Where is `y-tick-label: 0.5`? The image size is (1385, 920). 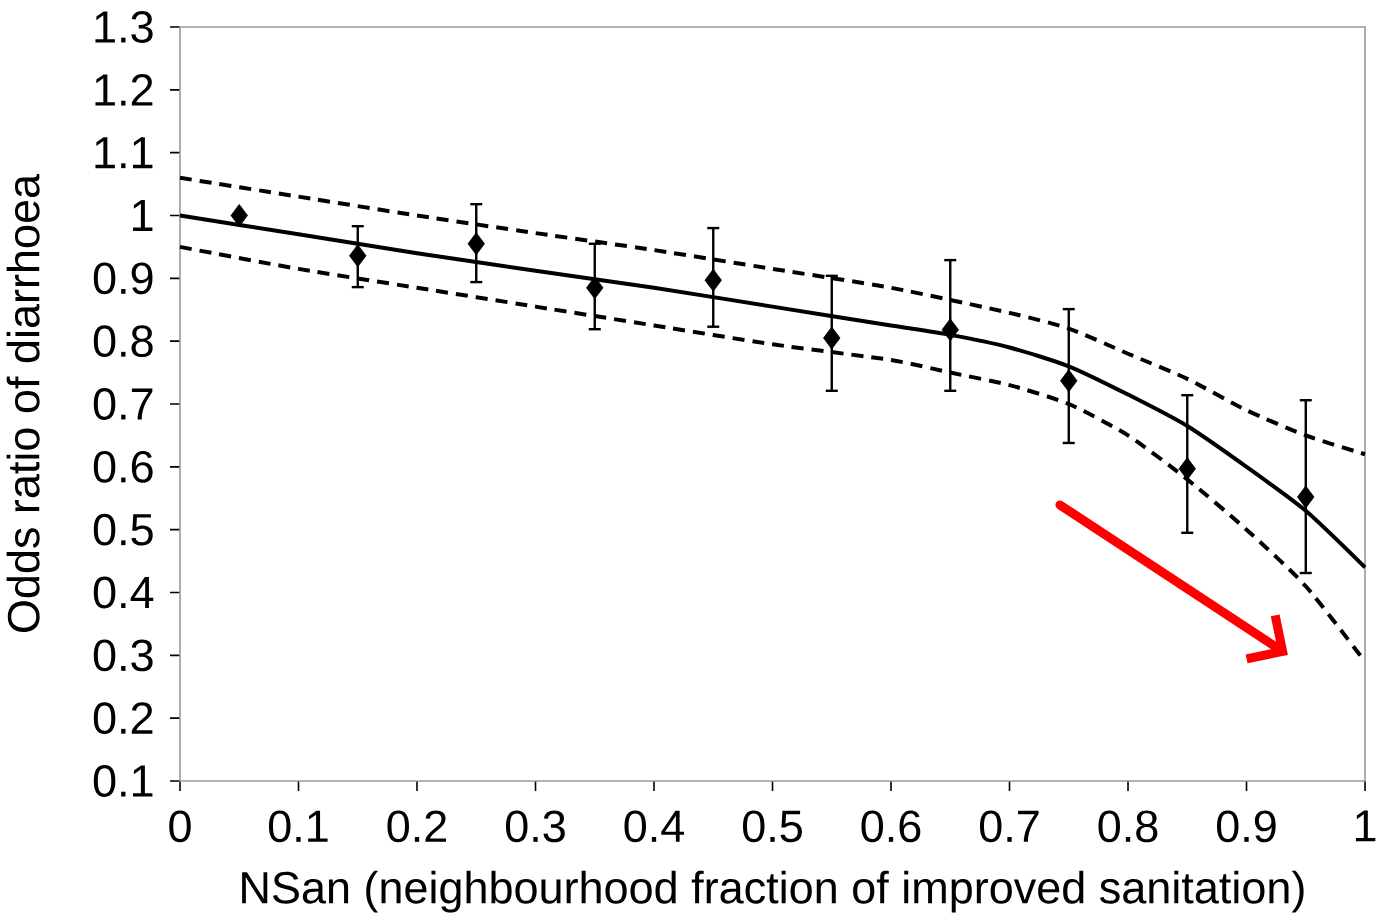
y-tick-label: 0.5 is located at coordinates (123, 529).